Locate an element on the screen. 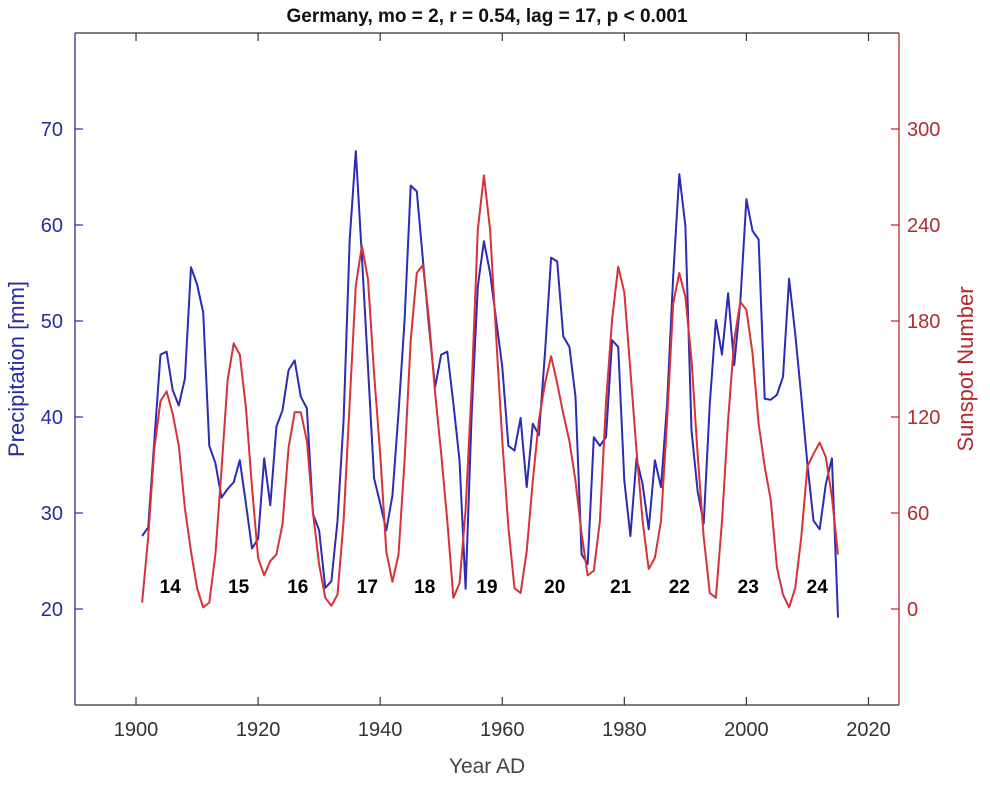 The width and height of the screenshot is (990, 787). cycle-label: 15 is located at coordinates (239, 587).